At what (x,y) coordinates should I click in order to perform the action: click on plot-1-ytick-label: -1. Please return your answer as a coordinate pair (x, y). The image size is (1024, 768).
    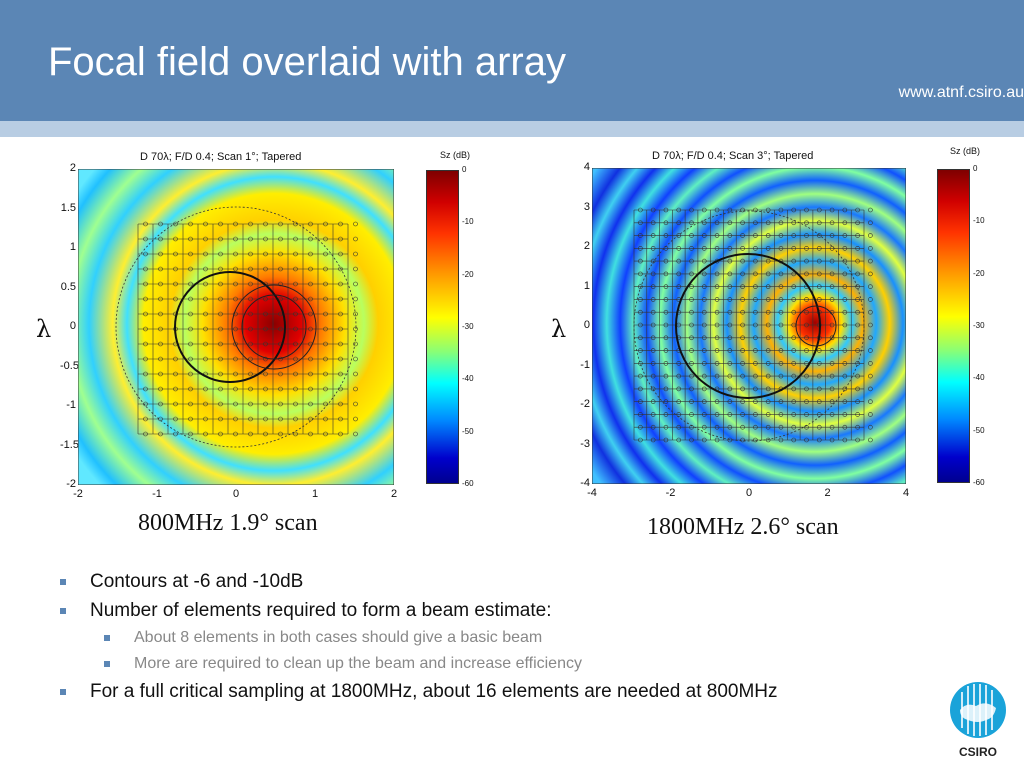
    Looking at the image, I should click on (71, 405).